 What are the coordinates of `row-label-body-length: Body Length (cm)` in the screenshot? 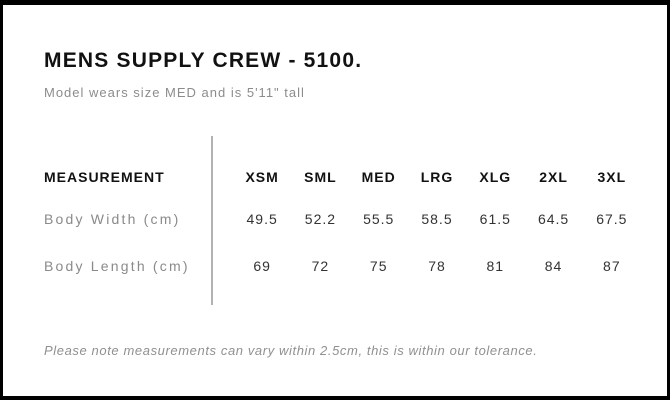 It's located at (117, 266).